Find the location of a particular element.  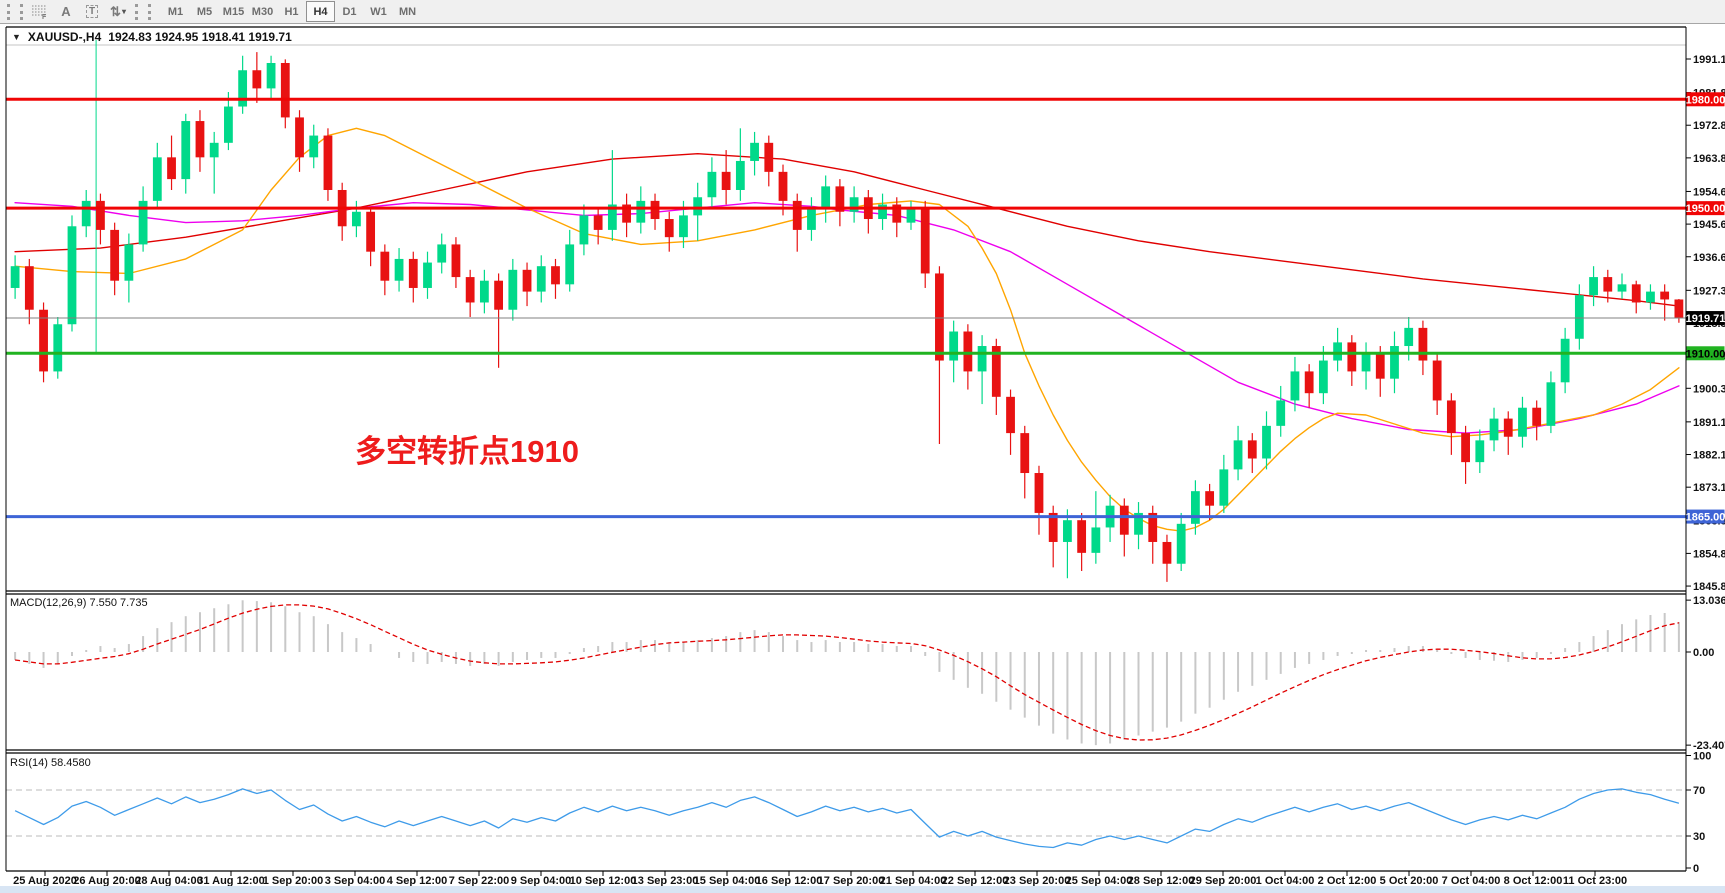

arrows-tool-button: ⇅ ▾ is located at coordinates (118, 11).